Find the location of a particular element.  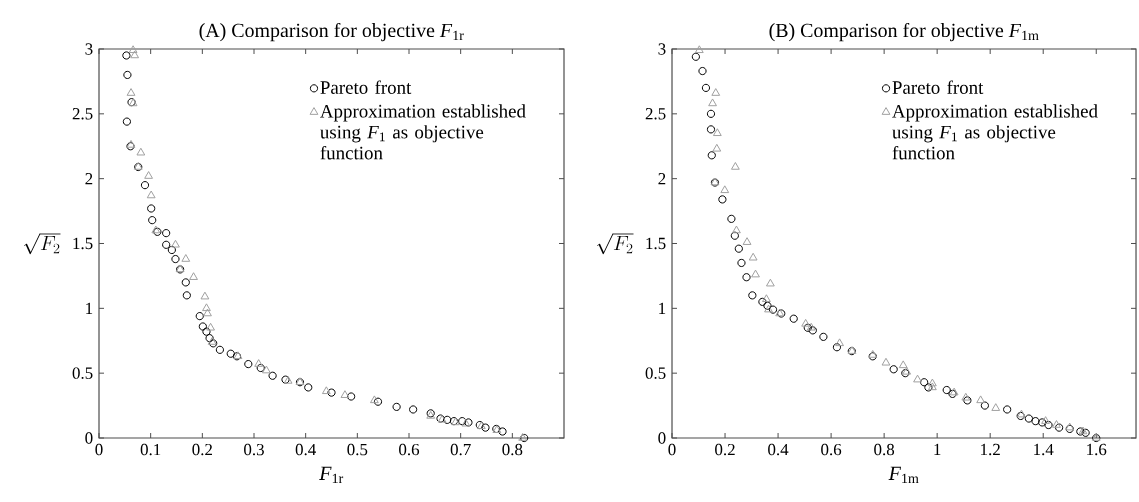

x-tick-label: 0.5 is located at coordinates (357, 449).